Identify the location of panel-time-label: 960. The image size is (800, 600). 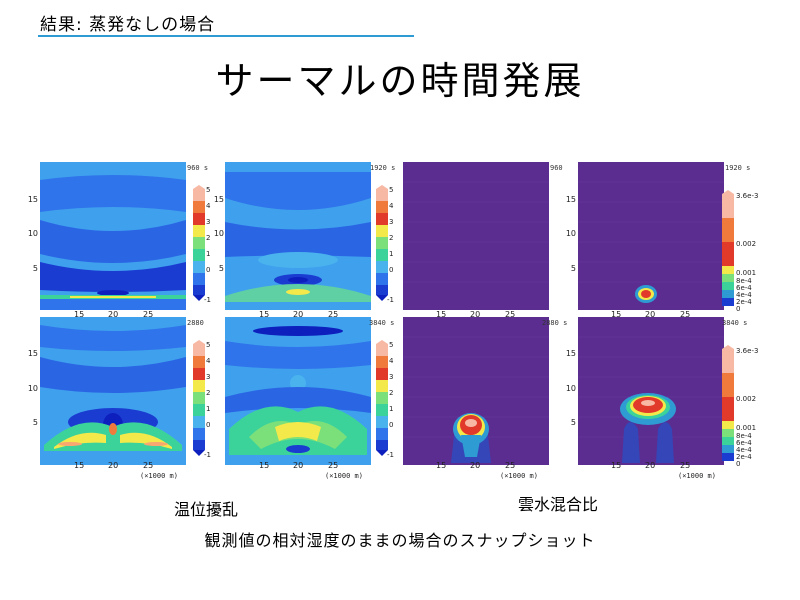
(556, 168).